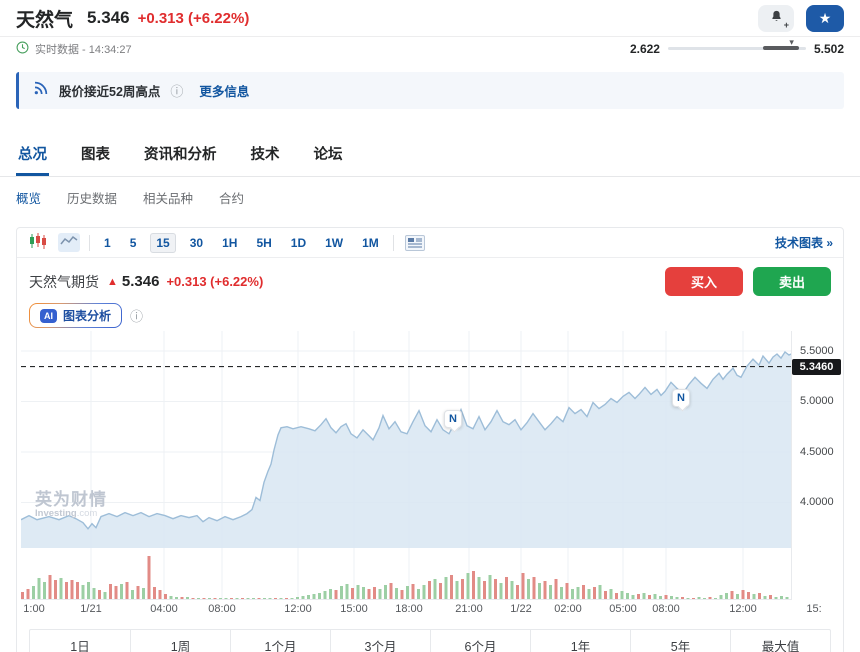 This screenshot has height=652, width=860. What do you see at coordinates (817, 451) in the screenshot?
I see `y-tick: 4.5000` at bounding box center [817, 451].